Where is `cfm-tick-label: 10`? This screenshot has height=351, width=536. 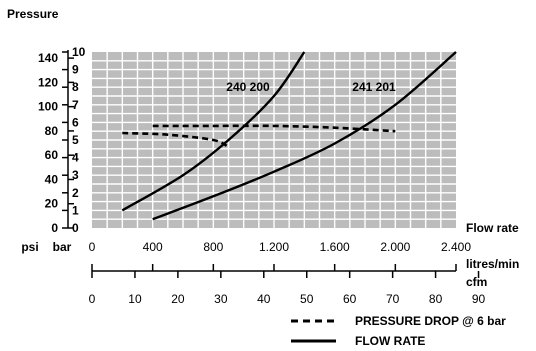
cfm-tick-label: 10 is located at coordinates (135, 299).